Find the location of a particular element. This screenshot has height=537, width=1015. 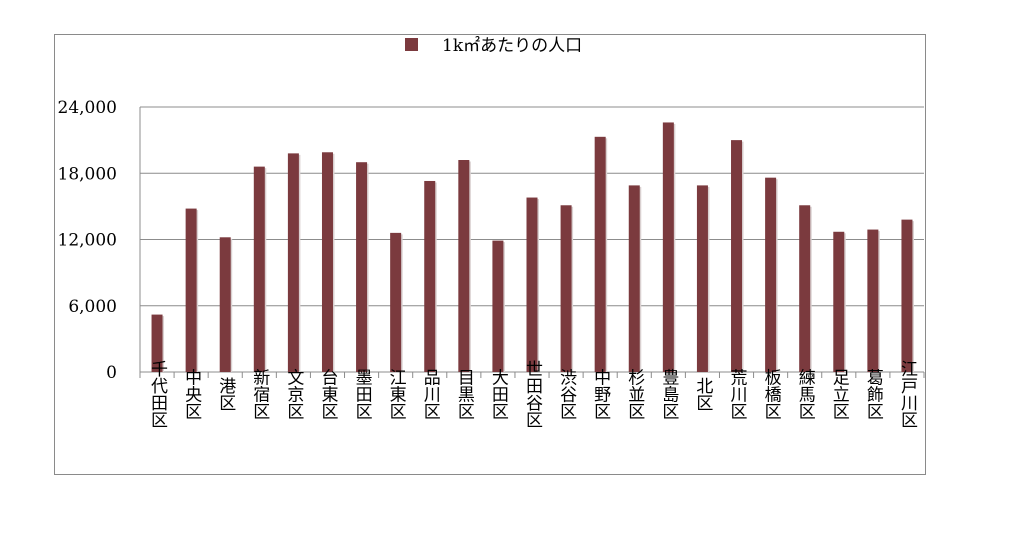

x-tick-label: 台東区 is located at coordinates (327, 393).